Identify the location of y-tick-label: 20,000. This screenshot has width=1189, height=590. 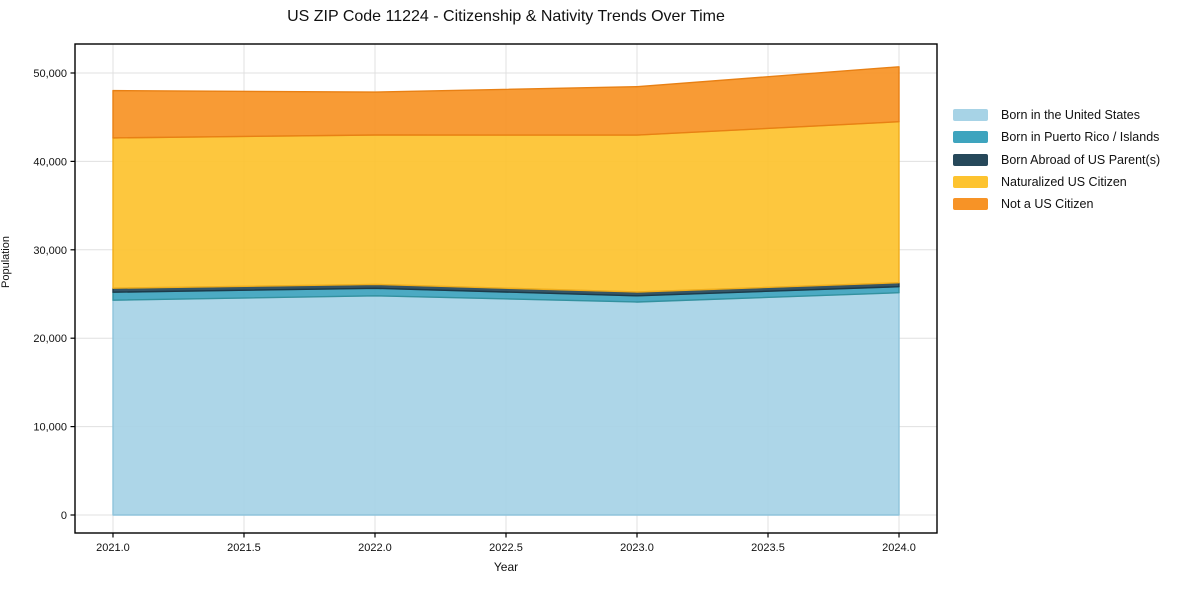
(50, 339).